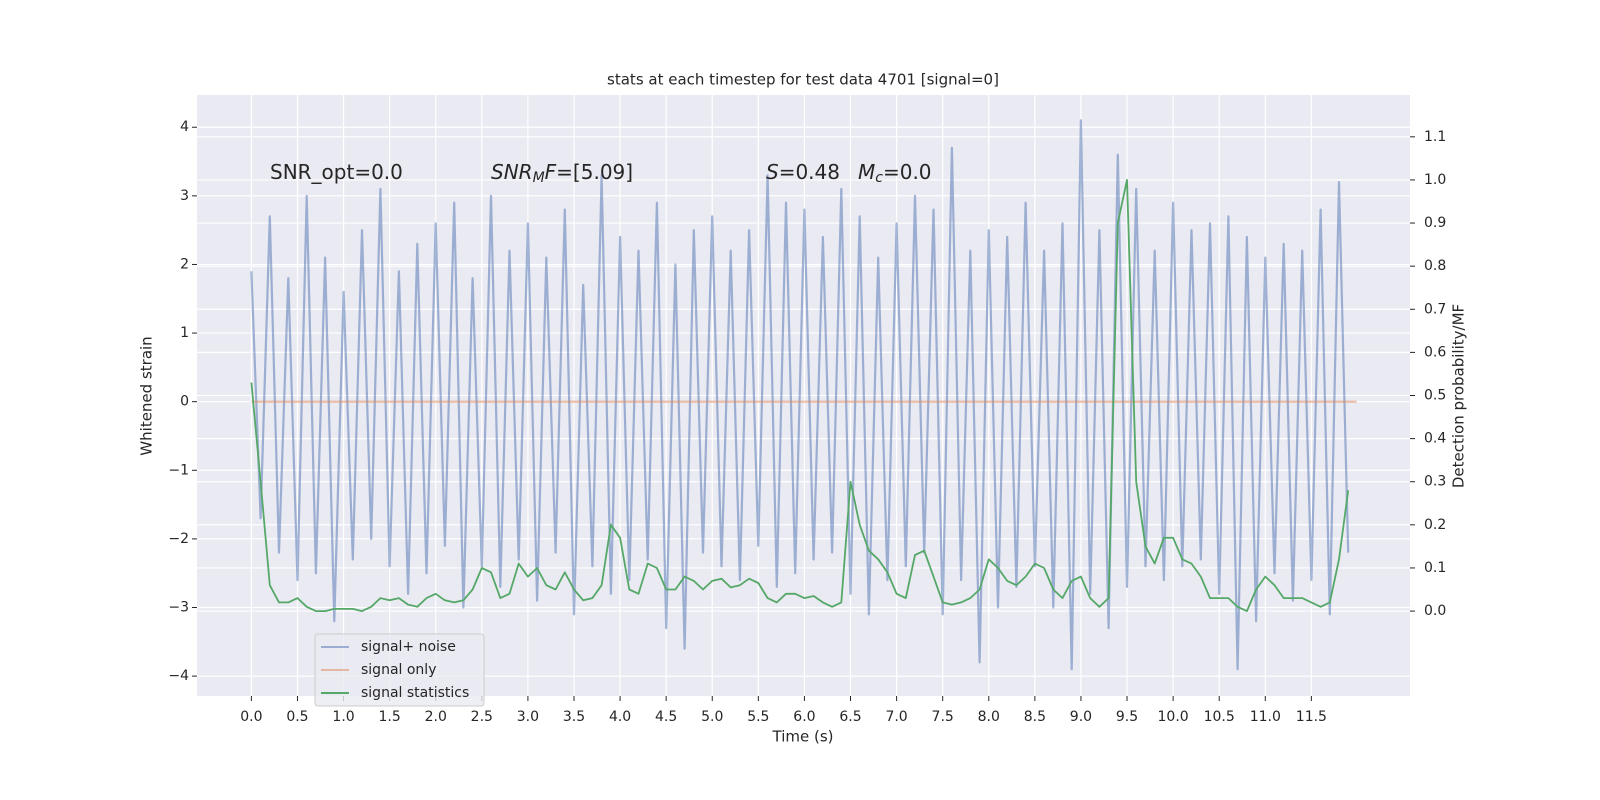 Image resolution: width=1600 pixels, height=800 pixels. What do you see at coordinates (850, 717) in the screenshot?
I see `x-tick-label: 6.5` at bounding box center [850, 717].